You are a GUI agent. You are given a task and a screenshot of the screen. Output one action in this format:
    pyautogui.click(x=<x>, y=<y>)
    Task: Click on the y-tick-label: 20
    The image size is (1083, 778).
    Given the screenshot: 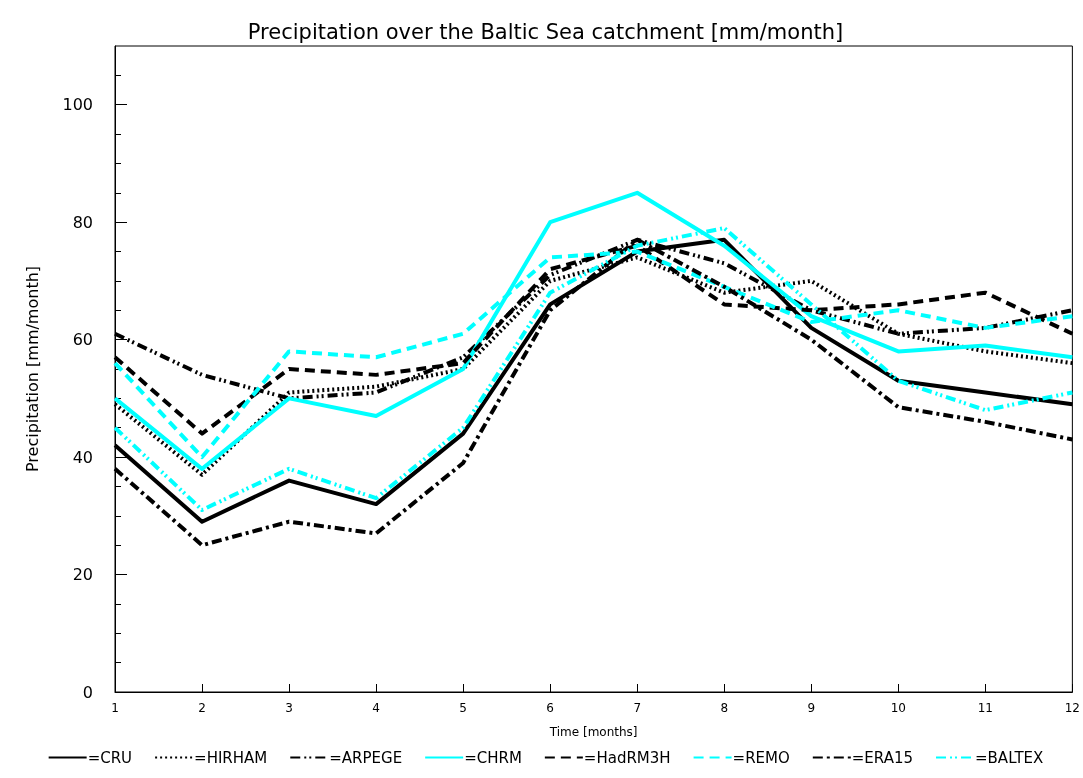 What is the action you would take?
    pyautogui.click(x=82, y=575)
    